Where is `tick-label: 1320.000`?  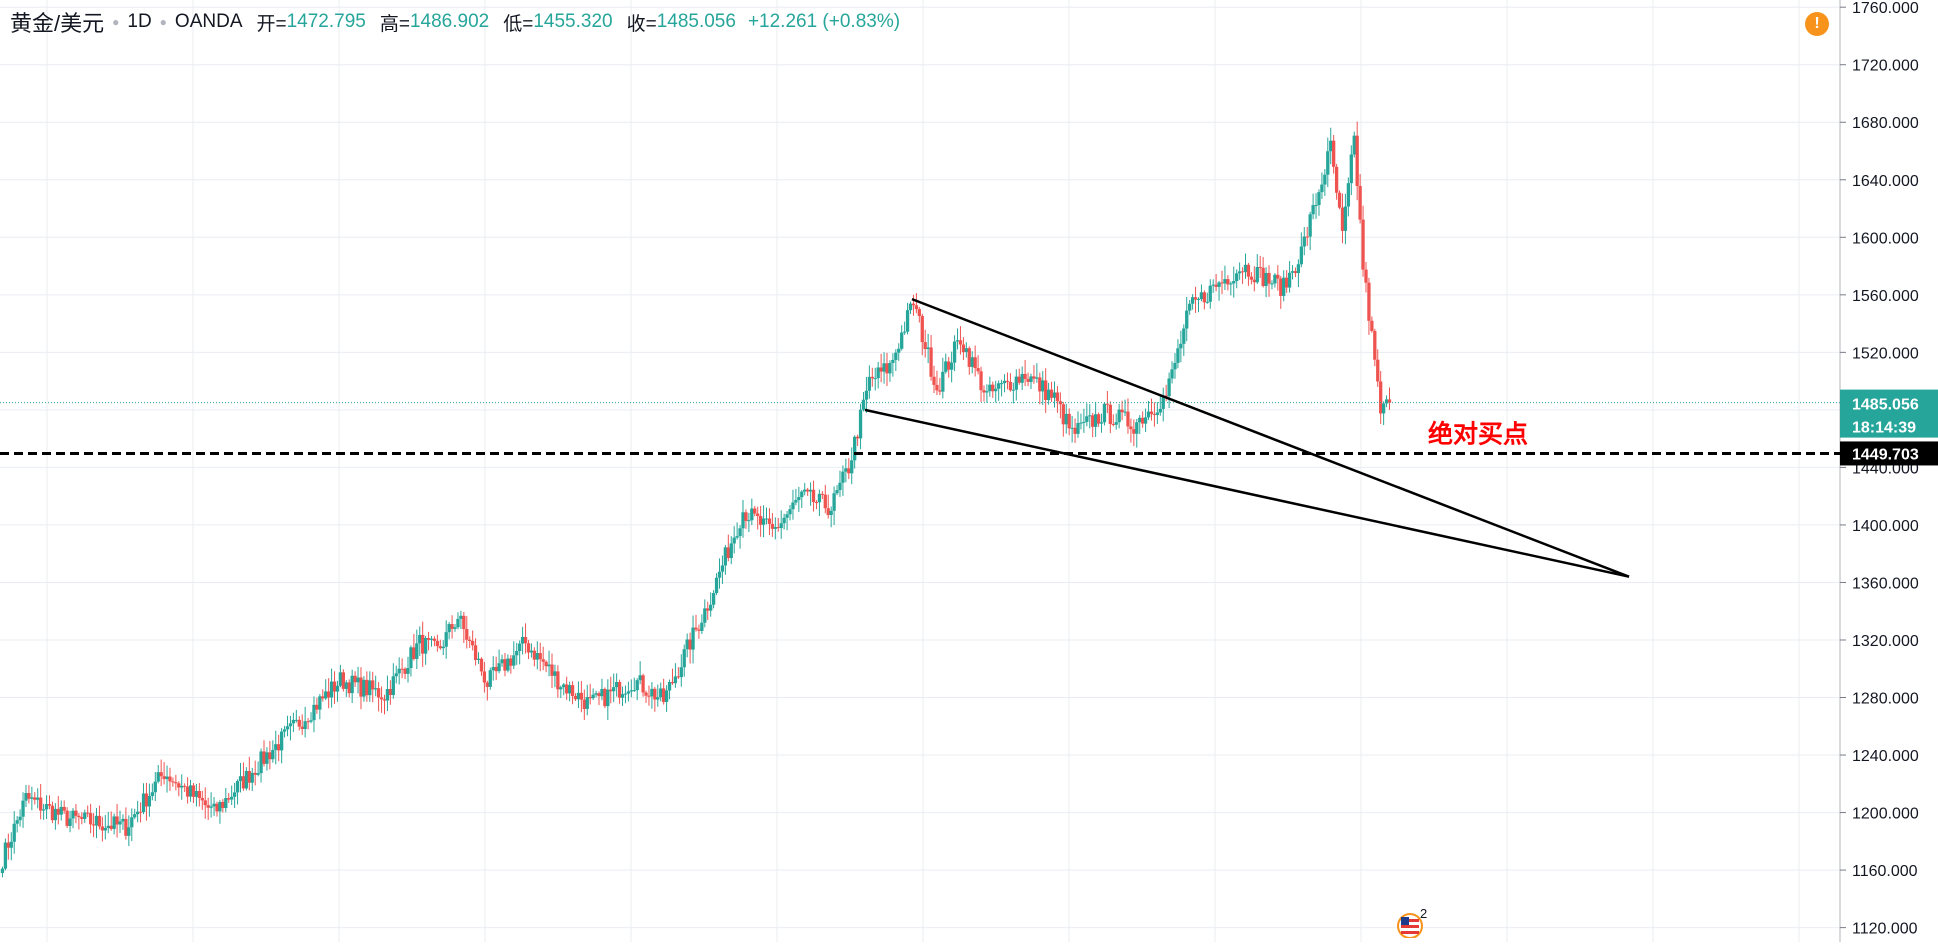 tick-label: 1320.000 is located at coordinates (1885, 641).